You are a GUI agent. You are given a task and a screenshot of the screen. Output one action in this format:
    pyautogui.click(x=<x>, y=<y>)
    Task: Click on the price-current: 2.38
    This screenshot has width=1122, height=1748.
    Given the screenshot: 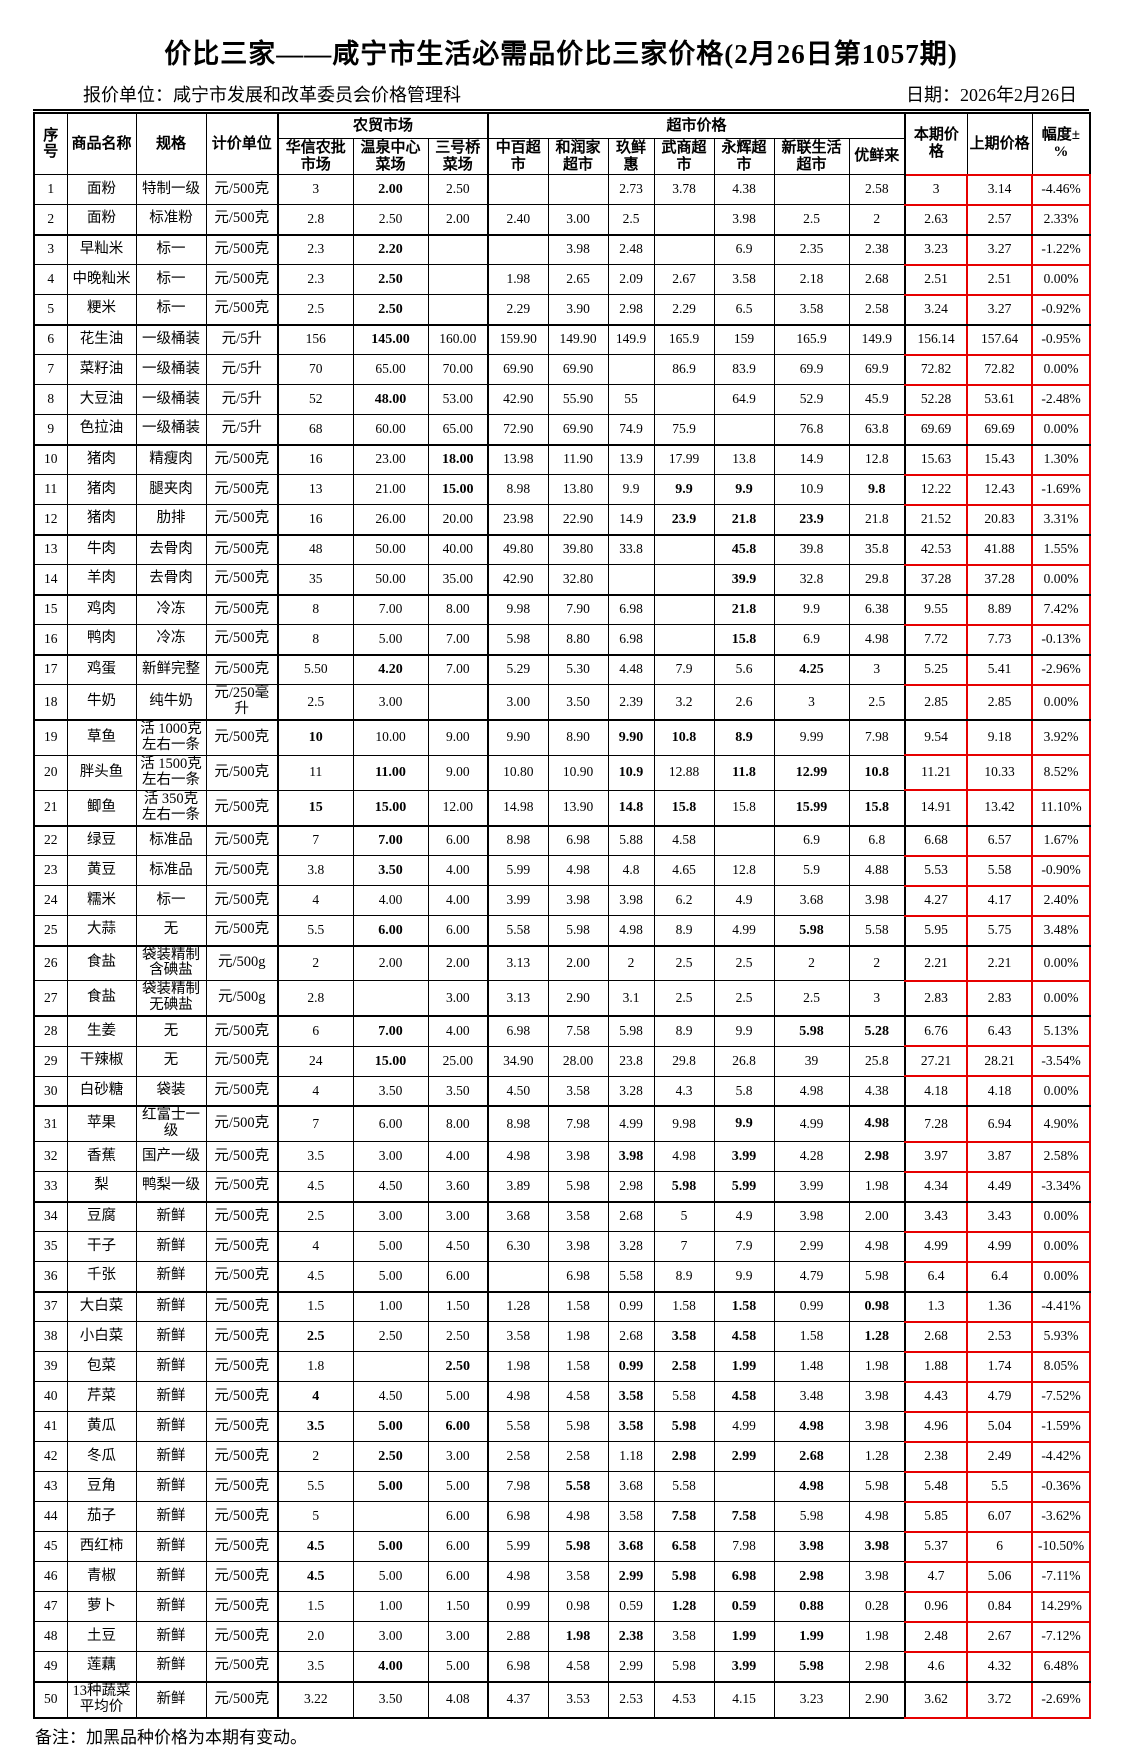 What is the action you would take?
    pyautogui.click(x=936, y=1456)
    